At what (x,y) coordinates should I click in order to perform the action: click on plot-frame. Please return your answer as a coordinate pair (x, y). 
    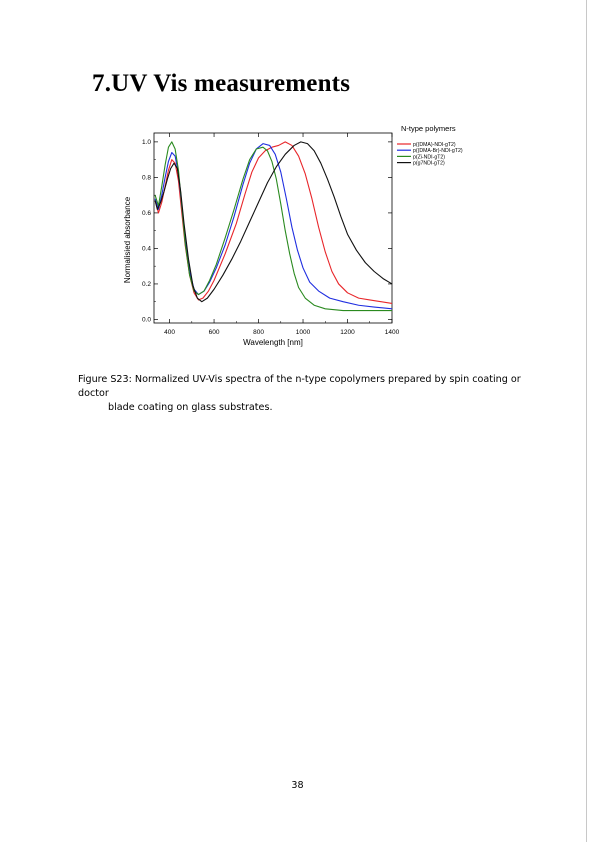
    Looking at the image, I should click on (273, 228).